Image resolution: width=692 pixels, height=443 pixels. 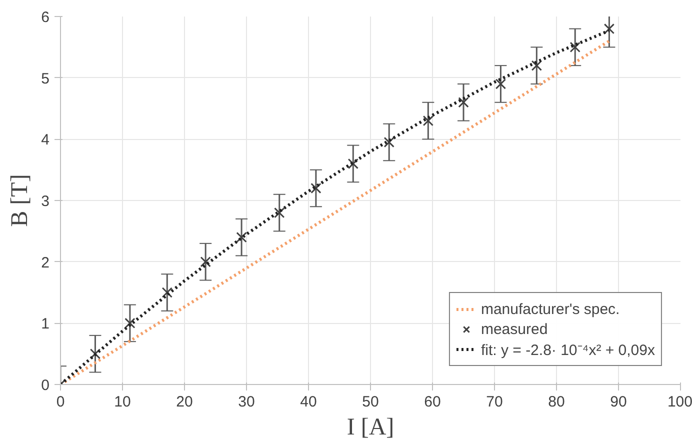 I want to click on x-axis-title: I [A], so click(x=370, y=427).